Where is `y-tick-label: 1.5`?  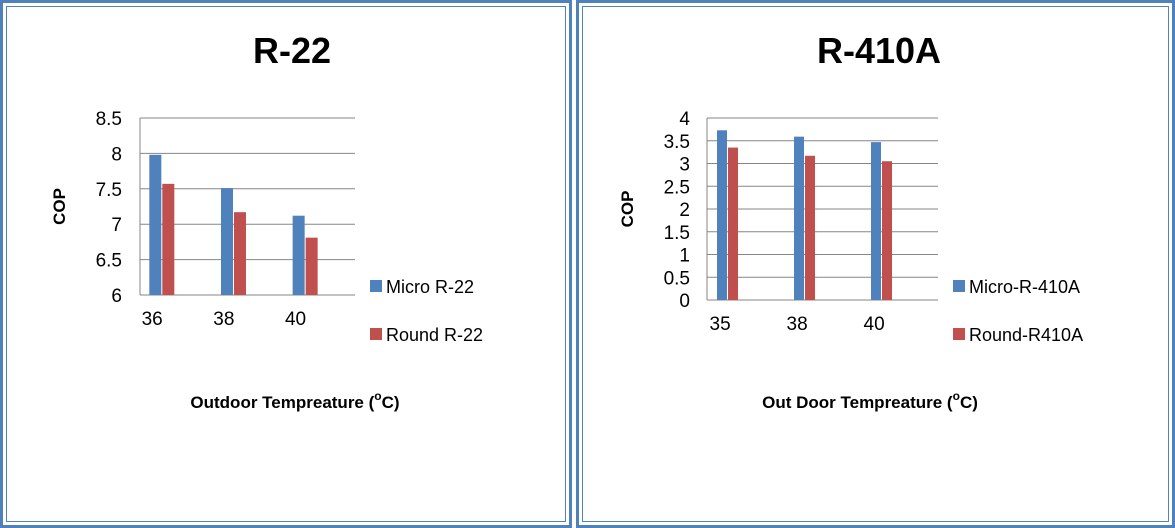 y-tick-label: 1.5 is located at coordinates (677, 233).